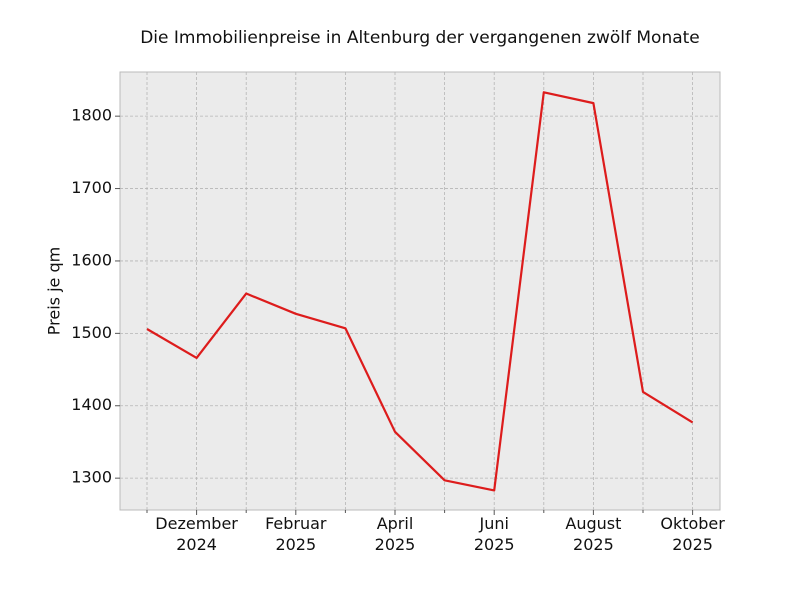  Describe the element at coordinates (593, 534) in the screenshot. I see `x-tick-label: August 2025` at that location.